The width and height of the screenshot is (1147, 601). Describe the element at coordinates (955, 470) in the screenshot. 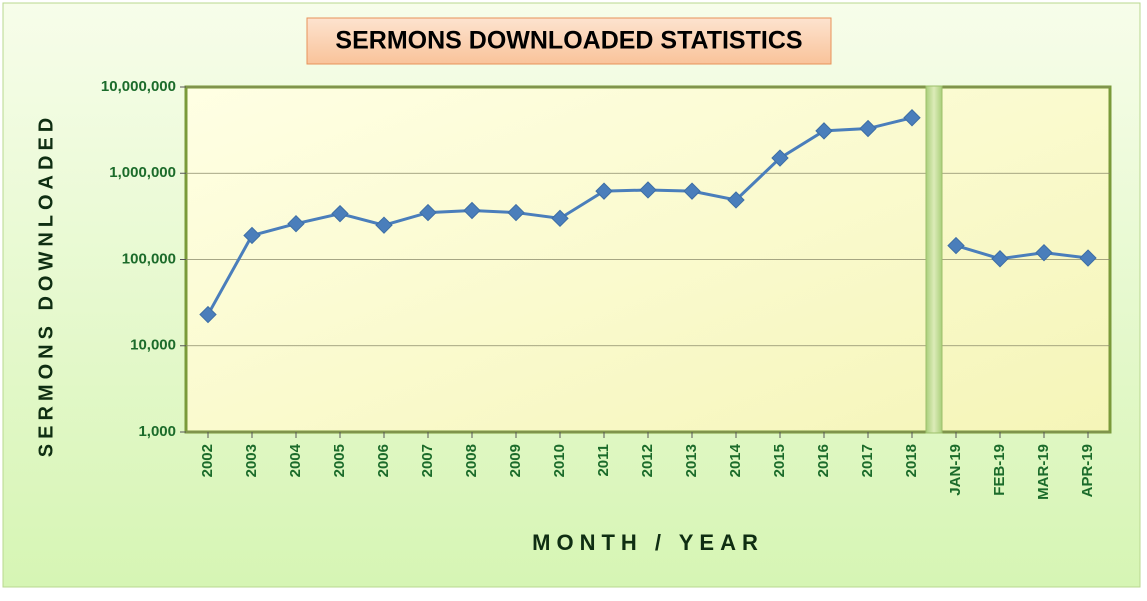

I see `x-tick-label: JAN-19` at that location.